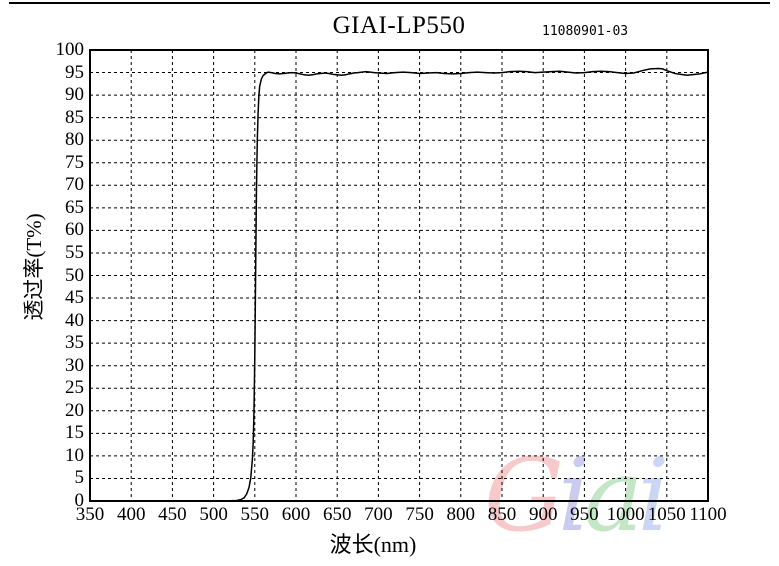 This screenshot has height=566, width=779. I want to click on x-tick-label: 800, so click(461, 514).